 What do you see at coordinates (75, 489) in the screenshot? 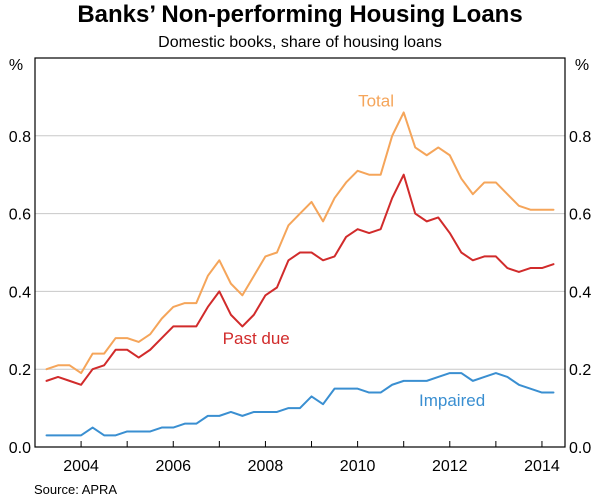
I see `chart-source: Source: APRA` at bounding box center [75, 489].